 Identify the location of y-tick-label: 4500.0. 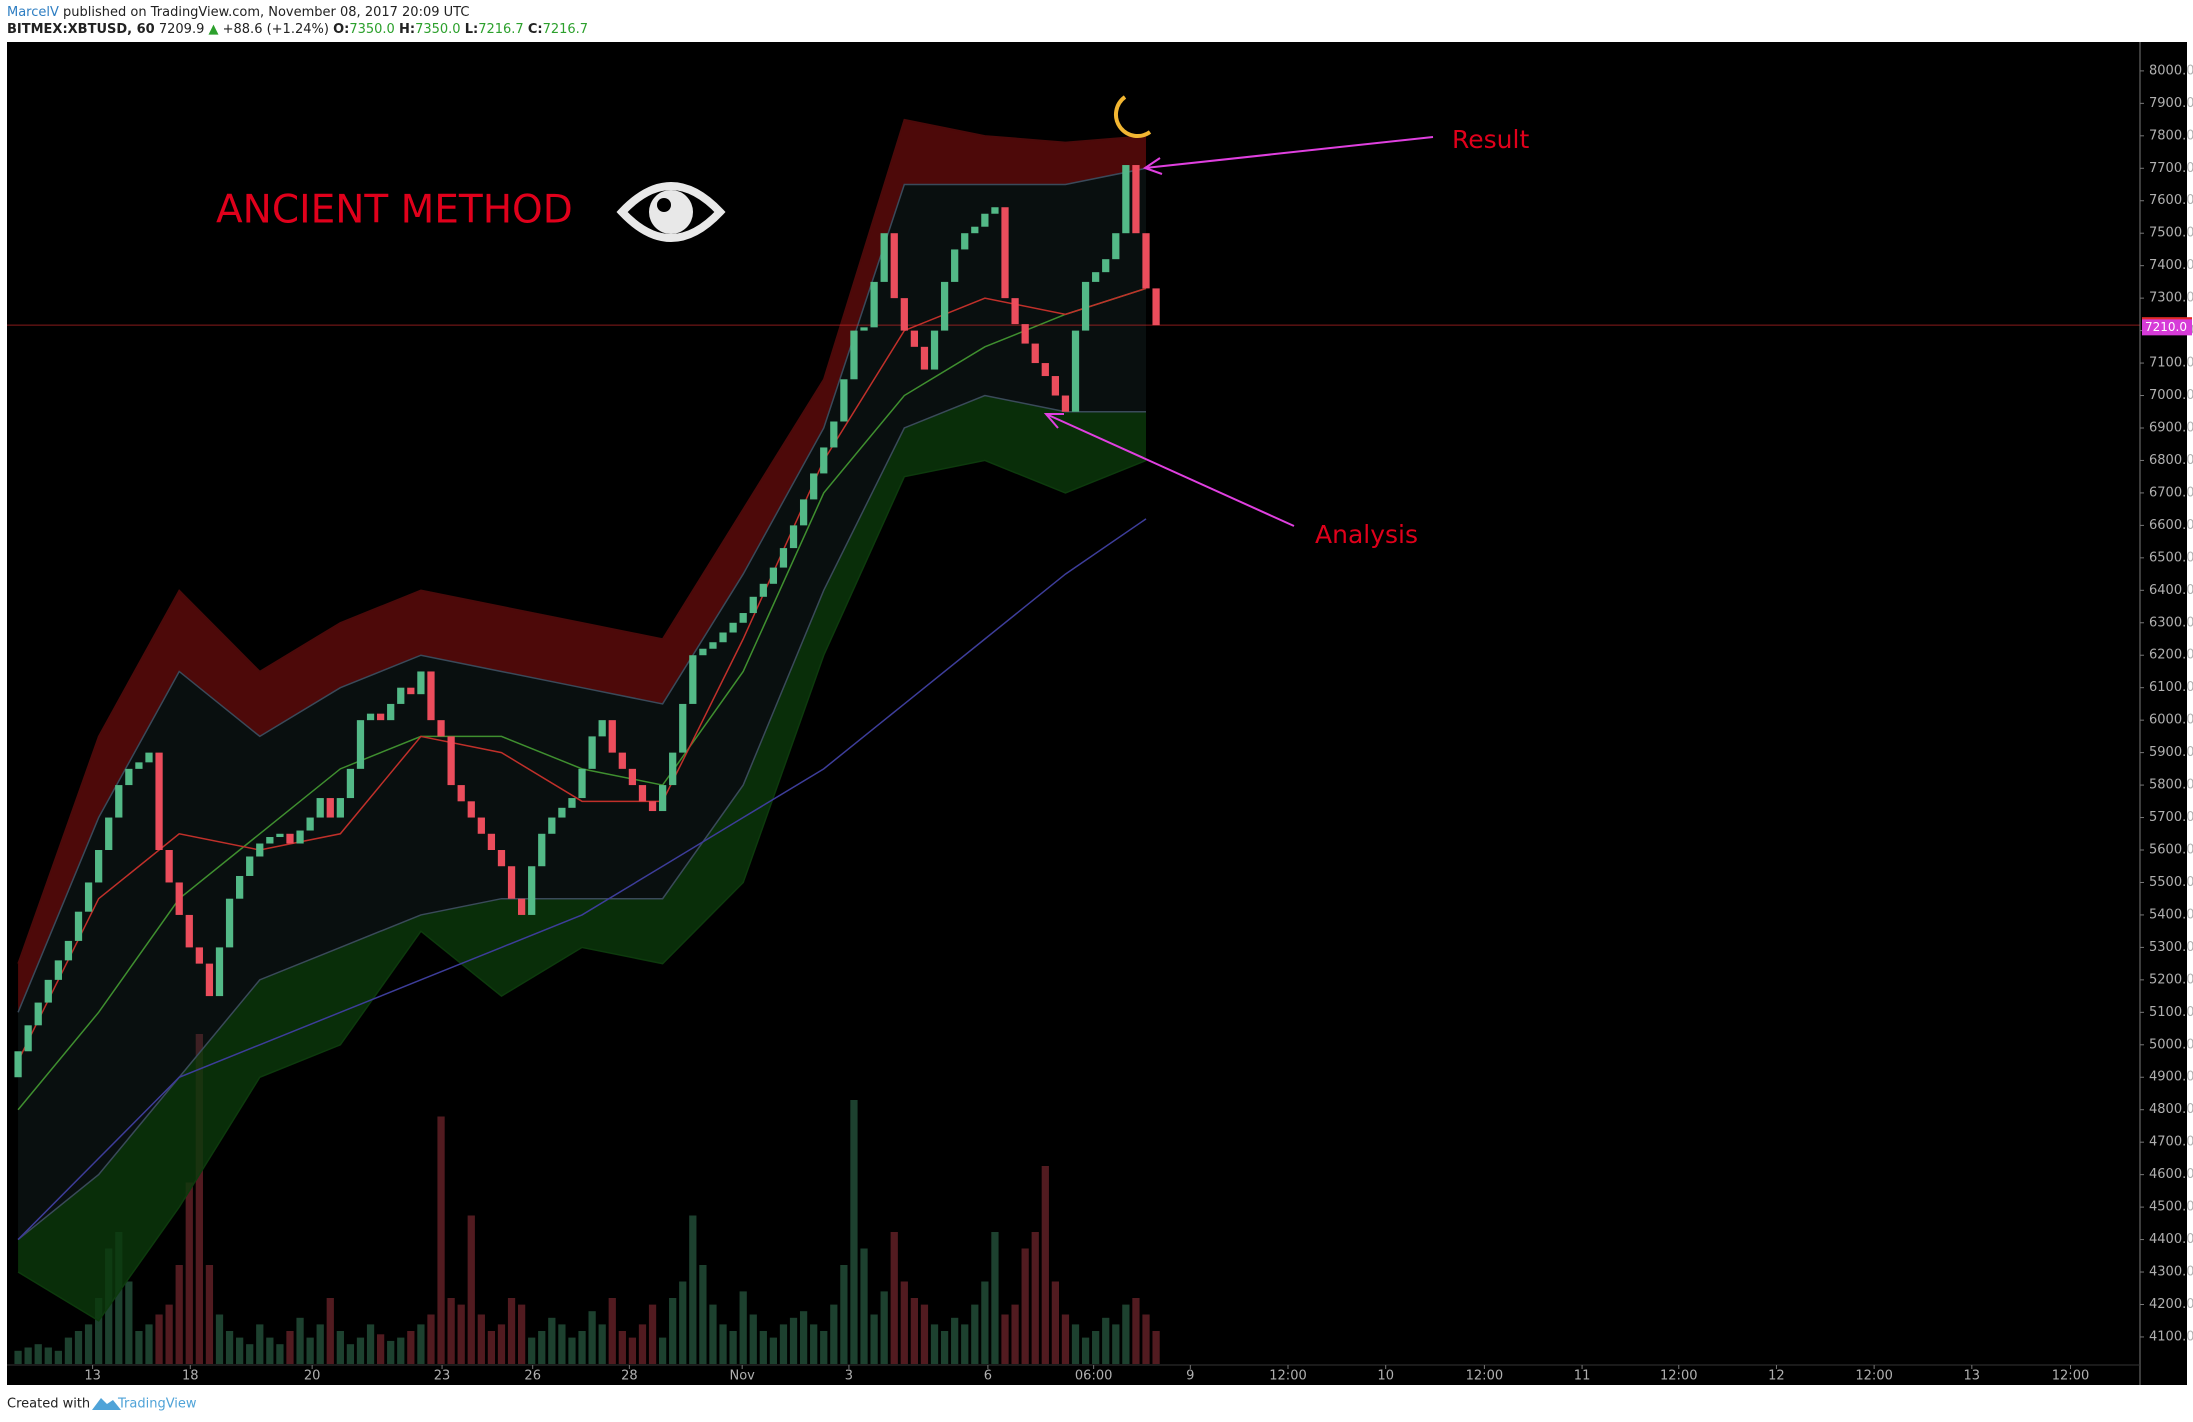
(2171, 1207).